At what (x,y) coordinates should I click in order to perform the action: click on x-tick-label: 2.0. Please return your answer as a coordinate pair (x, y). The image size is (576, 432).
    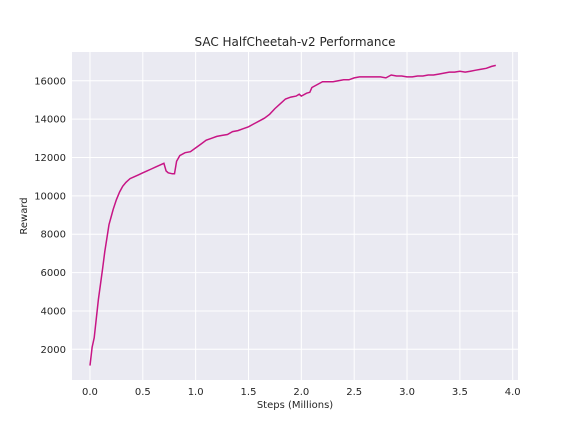
    Looking at the image, I should click on (301, 392).